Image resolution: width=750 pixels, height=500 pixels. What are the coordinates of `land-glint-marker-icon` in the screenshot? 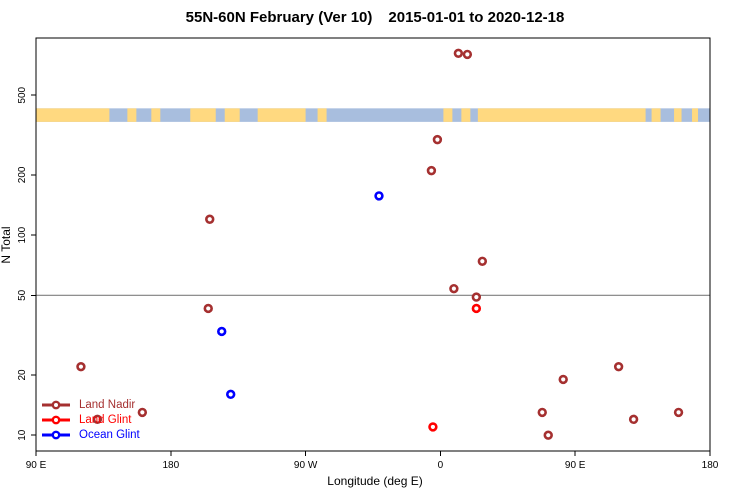 It's located at (56, 419).